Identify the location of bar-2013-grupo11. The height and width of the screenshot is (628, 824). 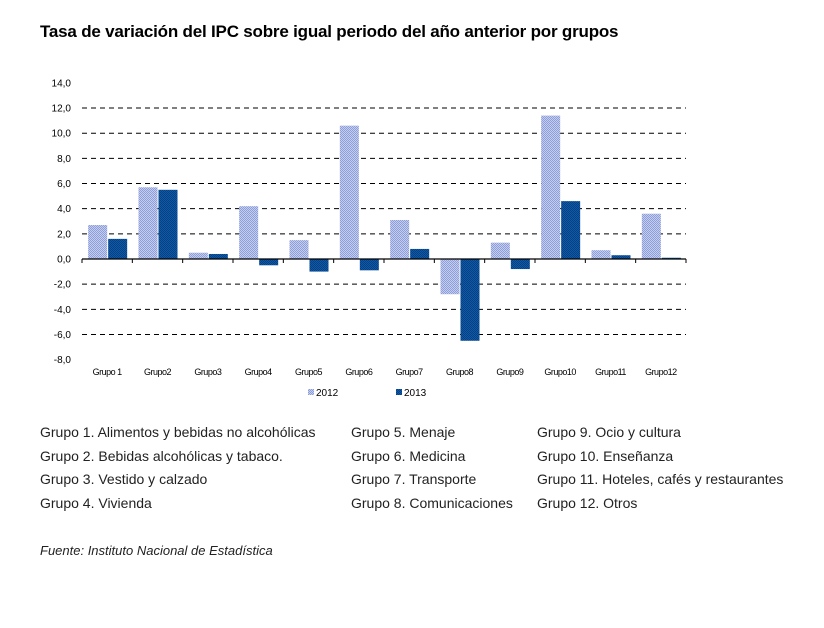
(621, 257).